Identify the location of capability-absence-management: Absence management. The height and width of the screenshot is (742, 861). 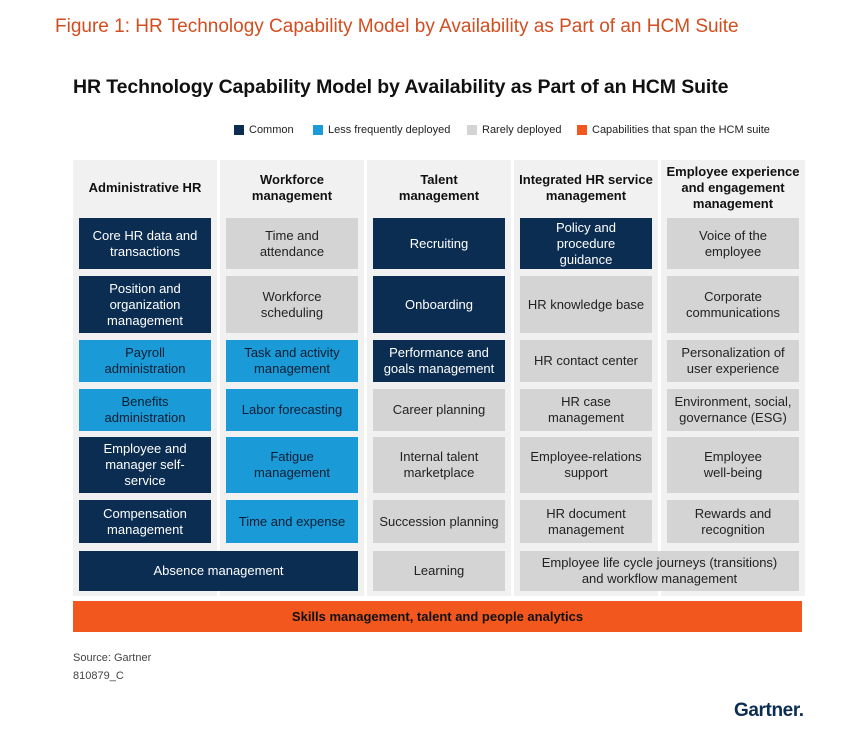
(218, 571).